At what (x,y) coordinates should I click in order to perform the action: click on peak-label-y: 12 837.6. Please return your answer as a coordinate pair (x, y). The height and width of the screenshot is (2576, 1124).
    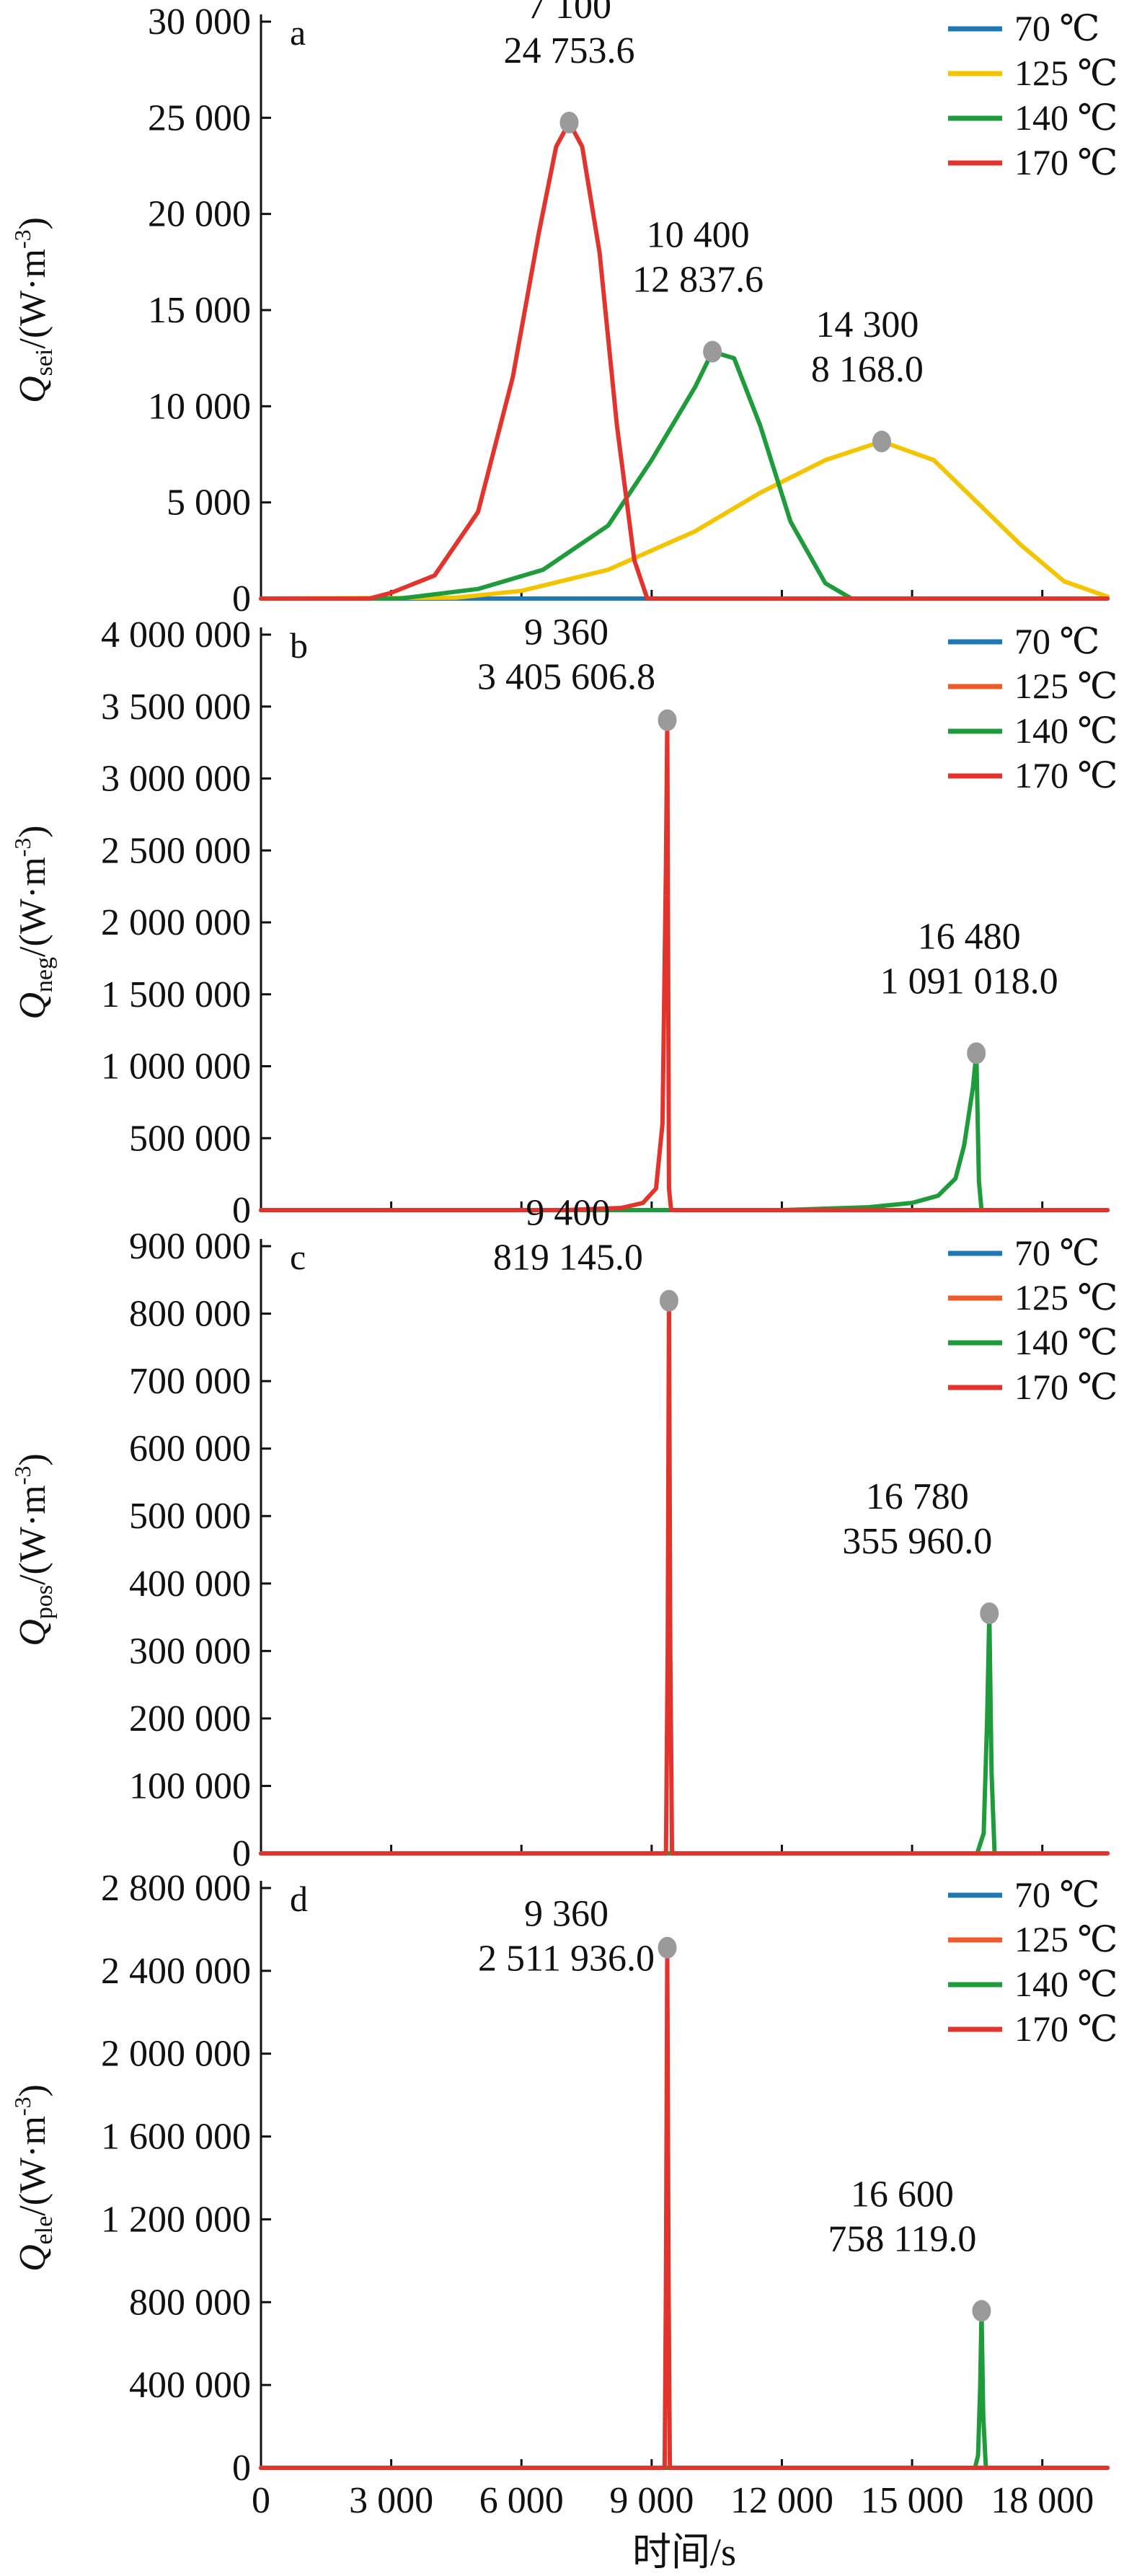
    Looking at the image, I should click on (698, 280).